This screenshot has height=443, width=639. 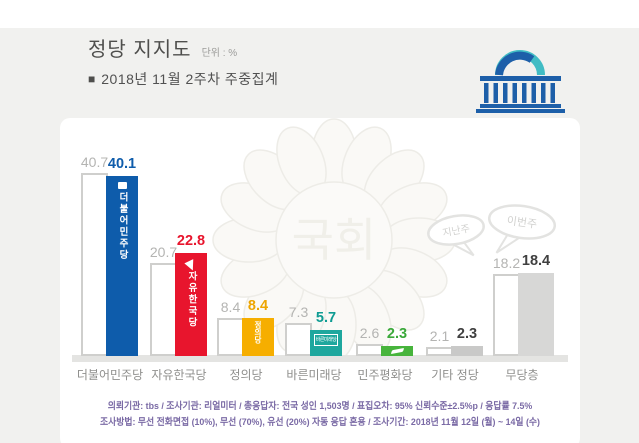 I want to click on period-subtitle: 2018년 11월 2주차 주중집계, so click(x=190, y=79).